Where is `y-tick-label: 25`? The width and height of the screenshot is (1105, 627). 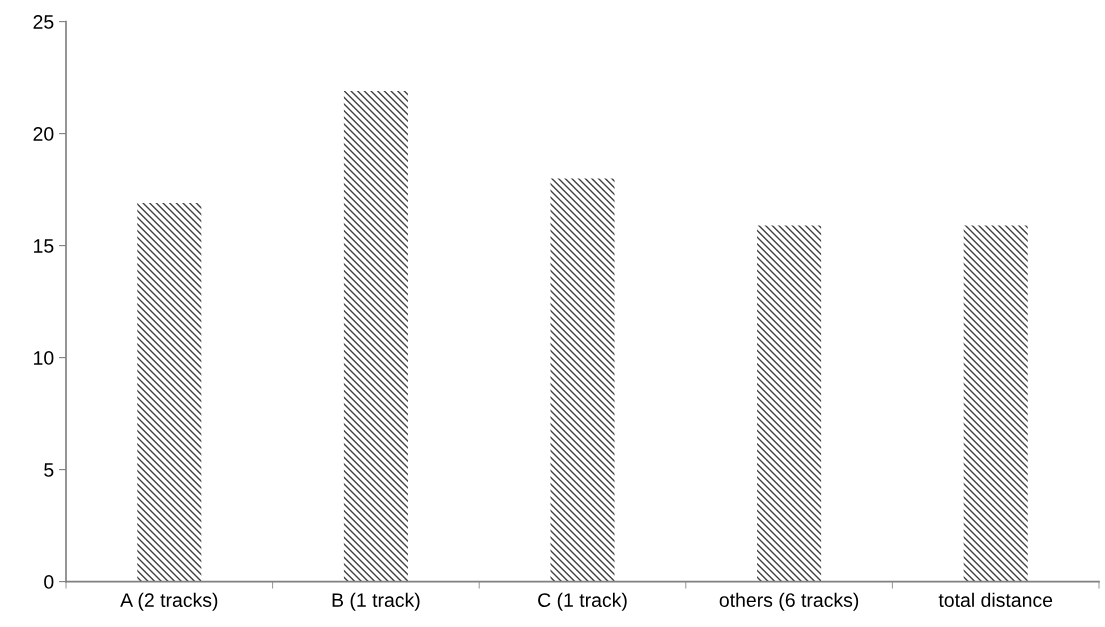 y-tick-label: 25 is located at coordinates (43, 22).